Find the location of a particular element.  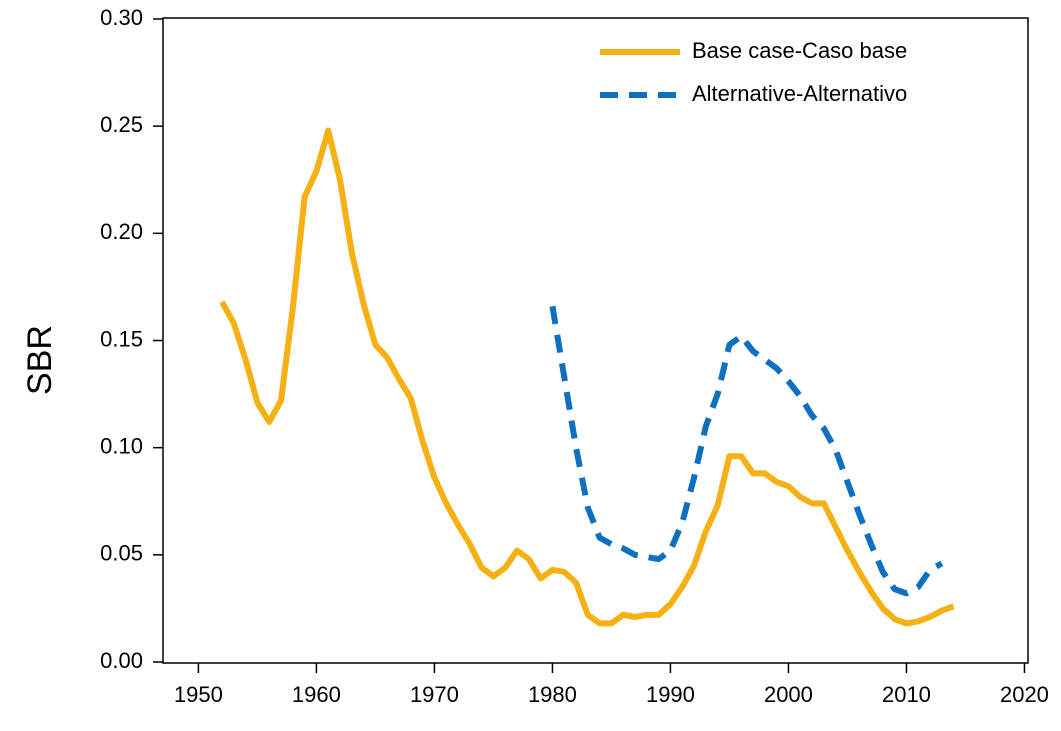

legend-label: Base case-Caso base is located at coordinates (799, 50).